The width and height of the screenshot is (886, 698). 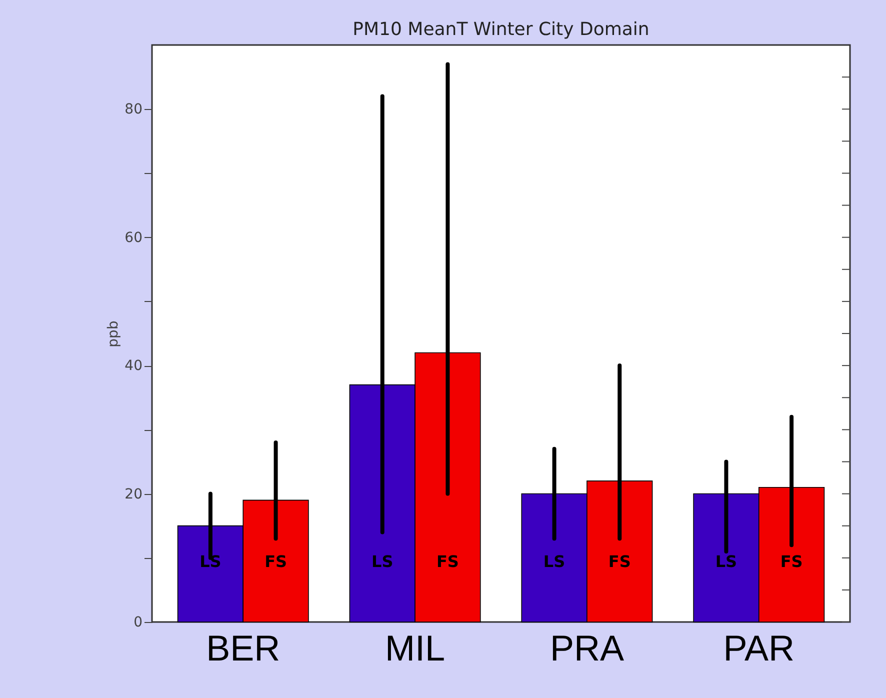 What do you see at coordinates (133, 110) in the screenshot?
I see `y-tick-label: 80` at bounding box center [133, 110].